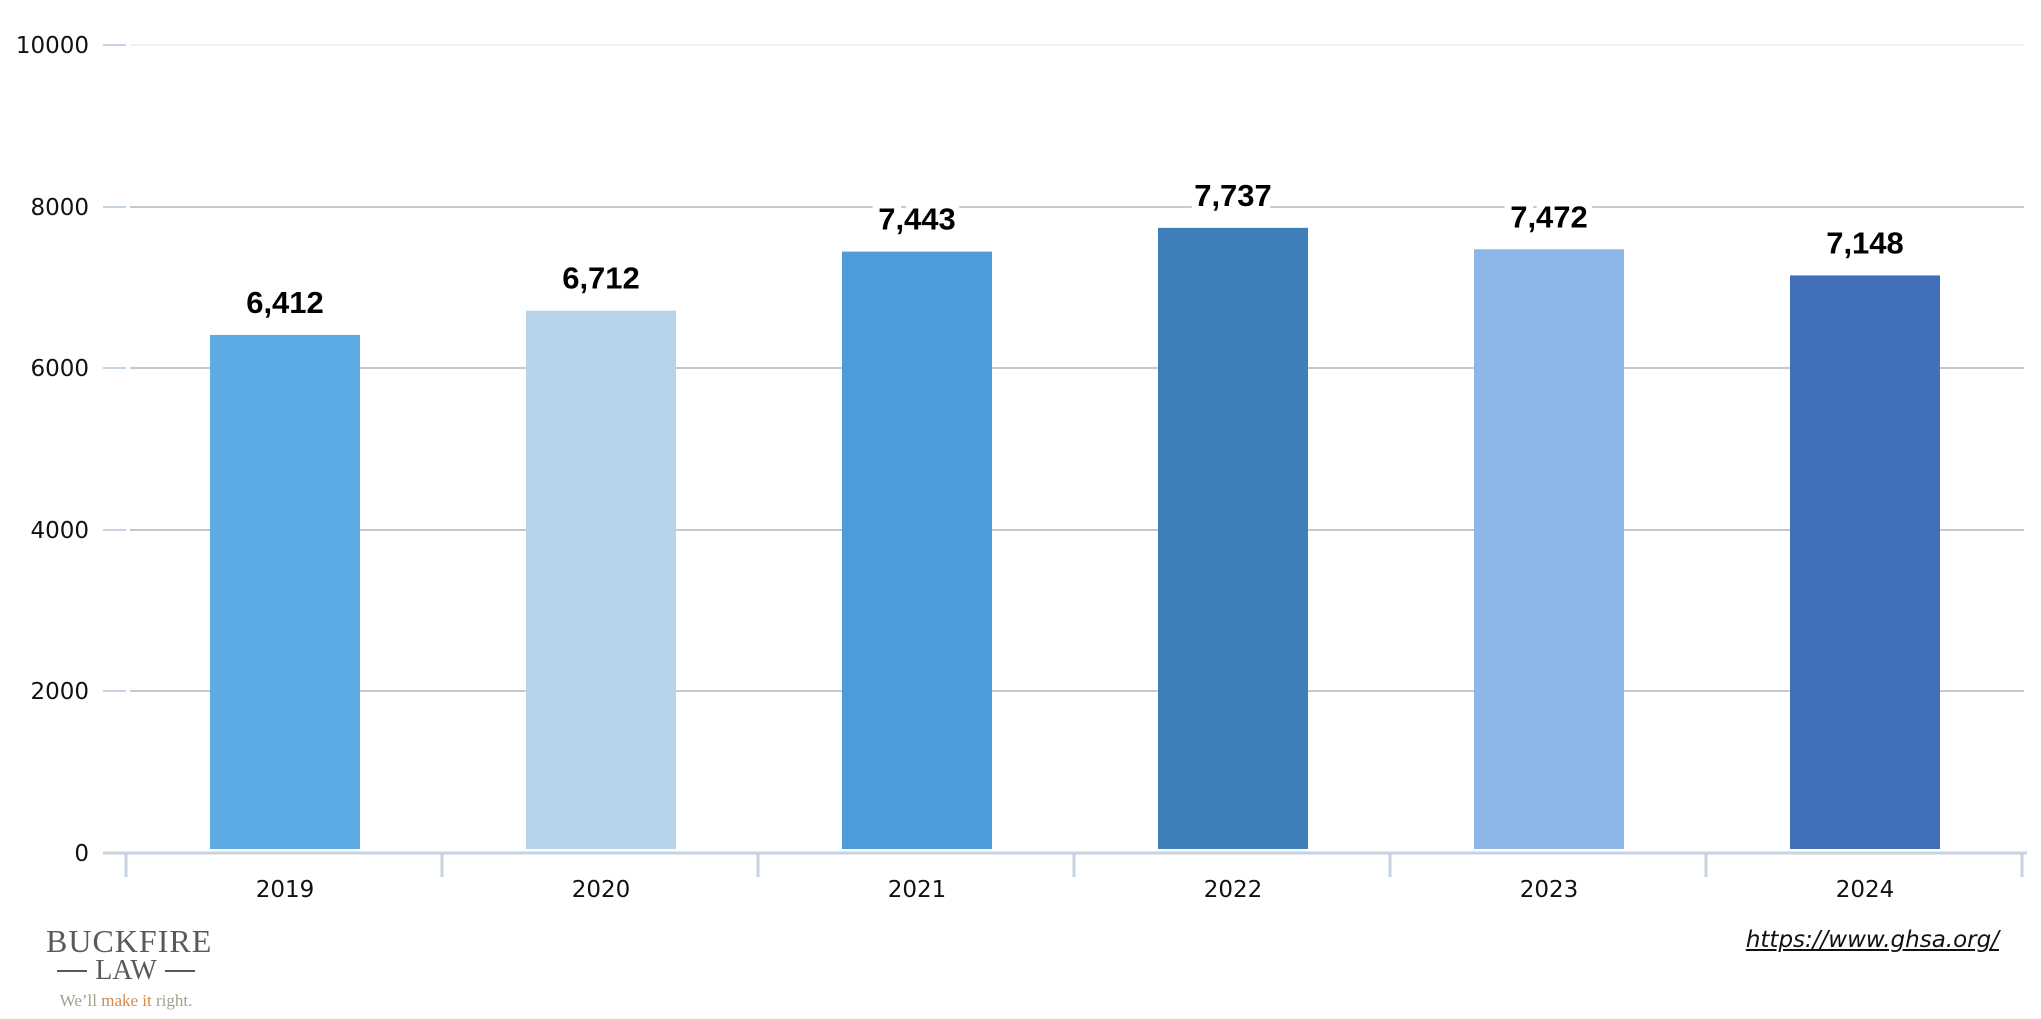 The height and width of the screenshot is (1019, 2041). I want to click on data-label: 7,472, so click(1549, 216).